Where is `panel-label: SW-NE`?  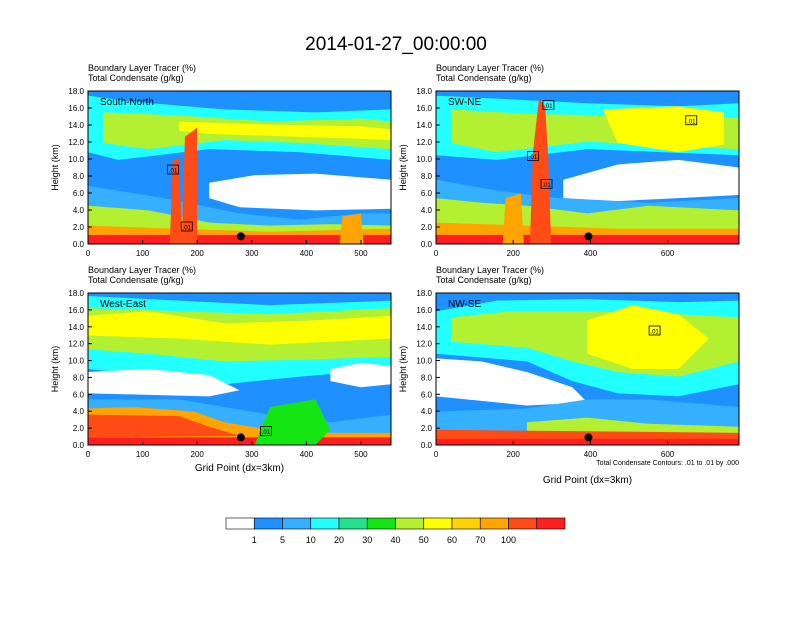
panel-label: SW-NE is located at coordinates (464, 102).